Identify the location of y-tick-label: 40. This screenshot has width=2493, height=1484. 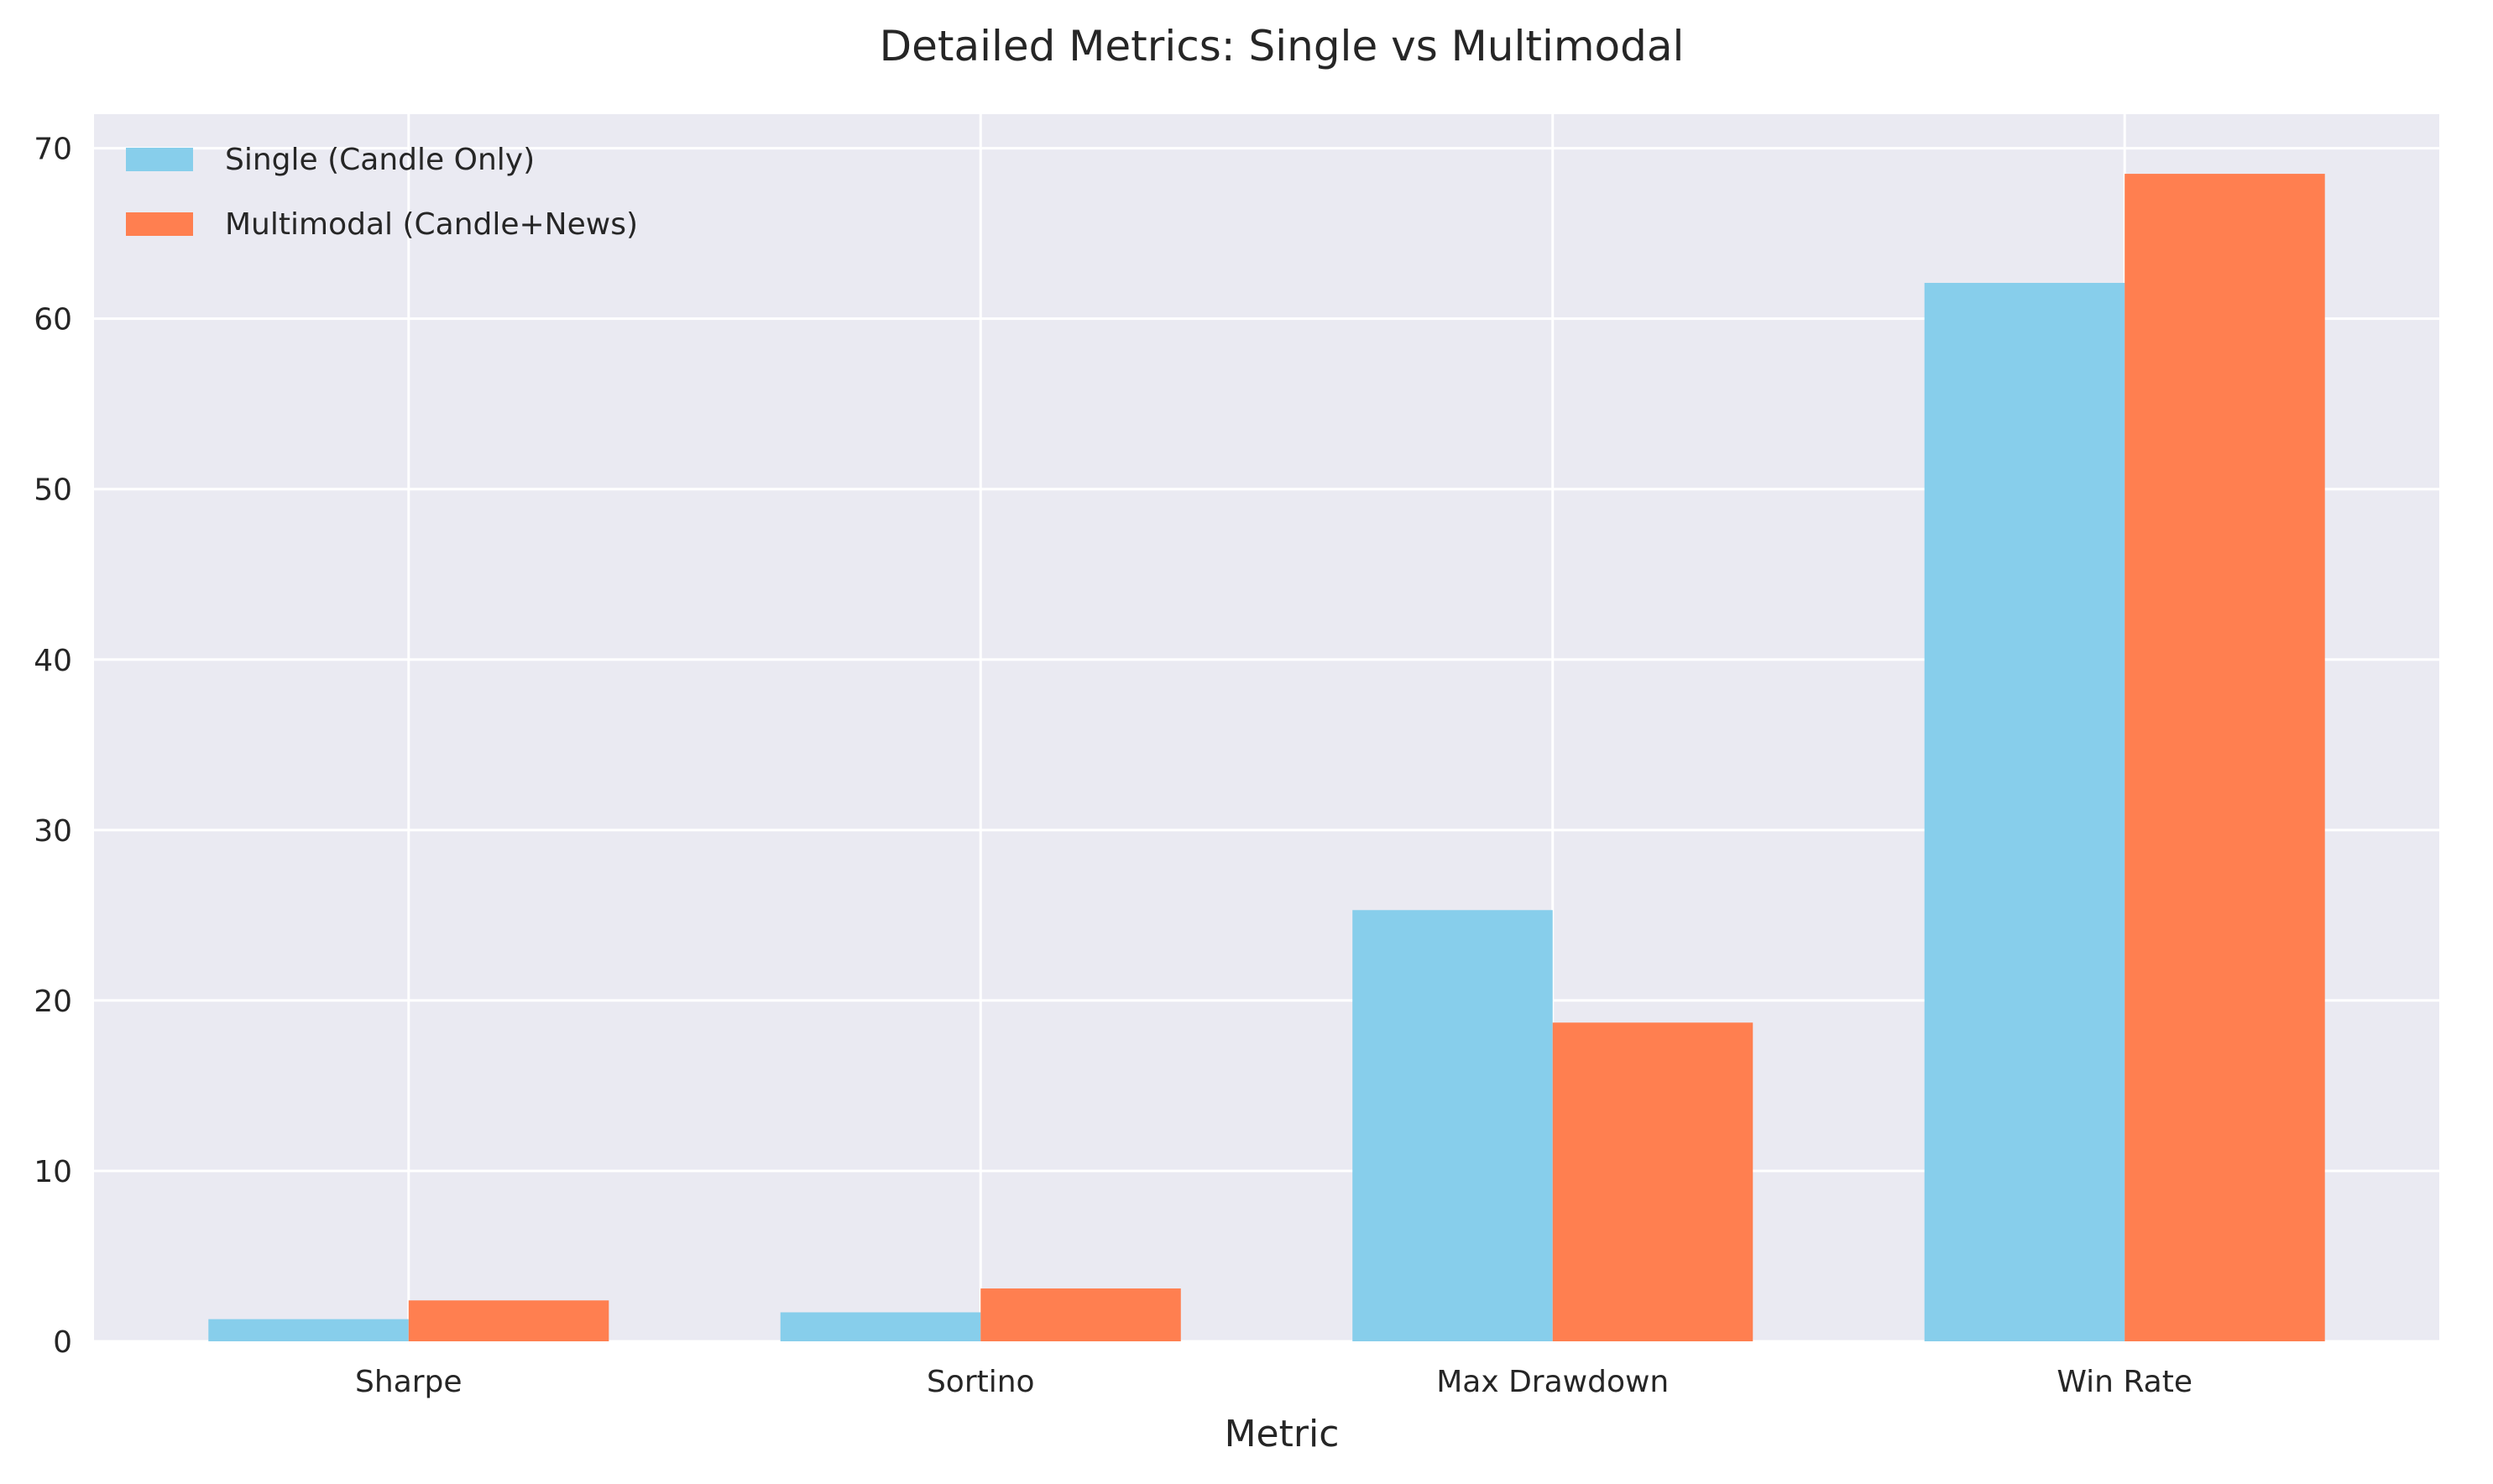
(53, 661).